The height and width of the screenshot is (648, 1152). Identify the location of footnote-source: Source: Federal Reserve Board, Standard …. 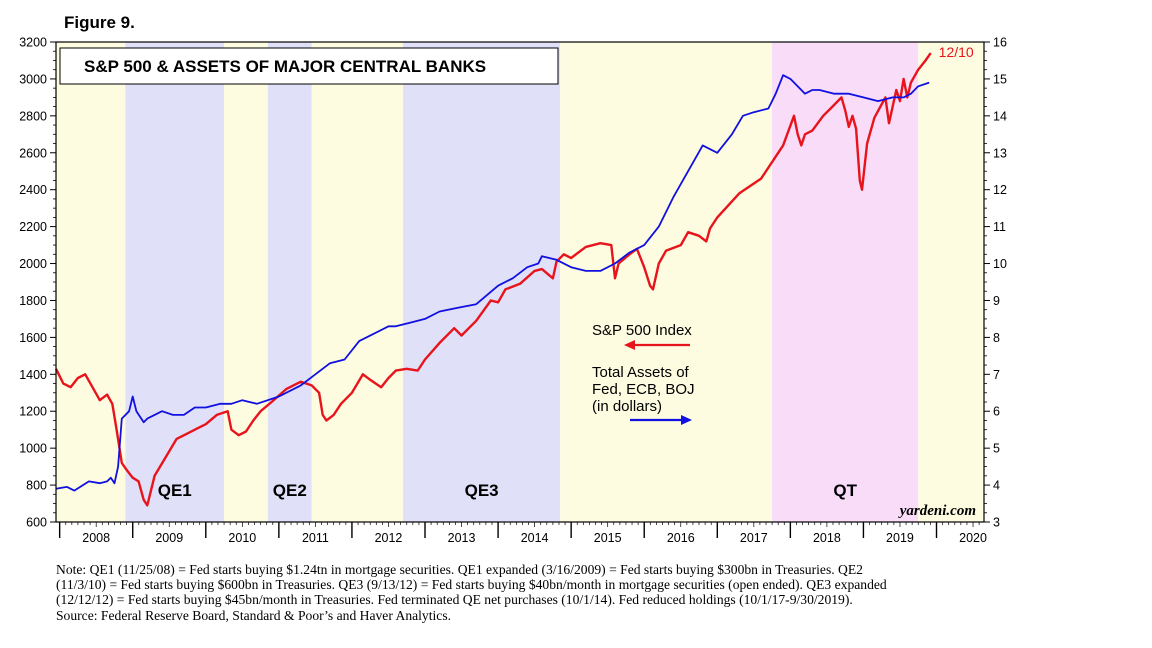
(254, 615).